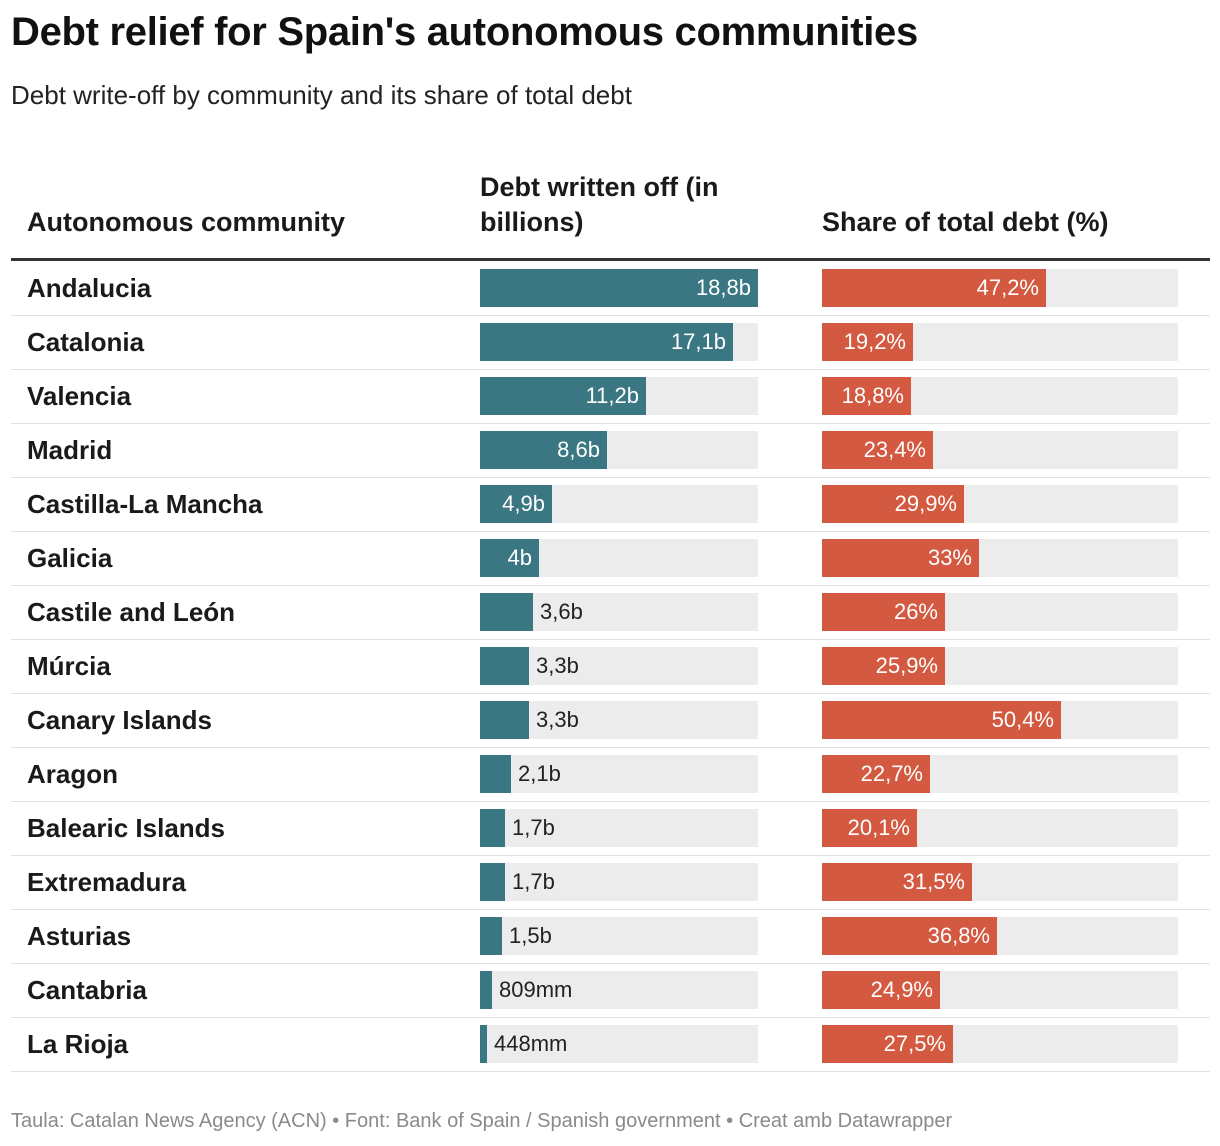 This screenshot has height=1146, width=1220. What do you see at coordinates (1000, 828) in the screenshot?
I see `share-bar-track: 20,1%` at bounding box center [1000, 828].